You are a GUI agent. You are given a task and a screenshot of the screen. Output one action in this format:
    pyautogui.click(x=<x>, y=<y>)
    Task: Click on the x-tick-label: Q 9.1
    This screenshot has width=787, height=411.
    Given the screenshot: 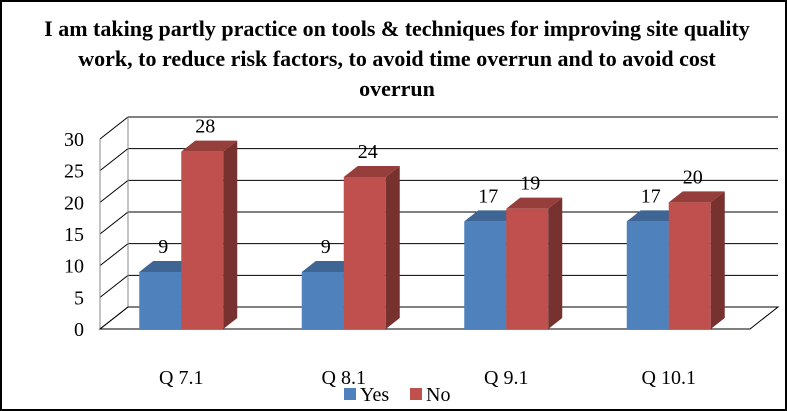 What is the action you would take?
    pyautogui.click(x=506, y=378)
    